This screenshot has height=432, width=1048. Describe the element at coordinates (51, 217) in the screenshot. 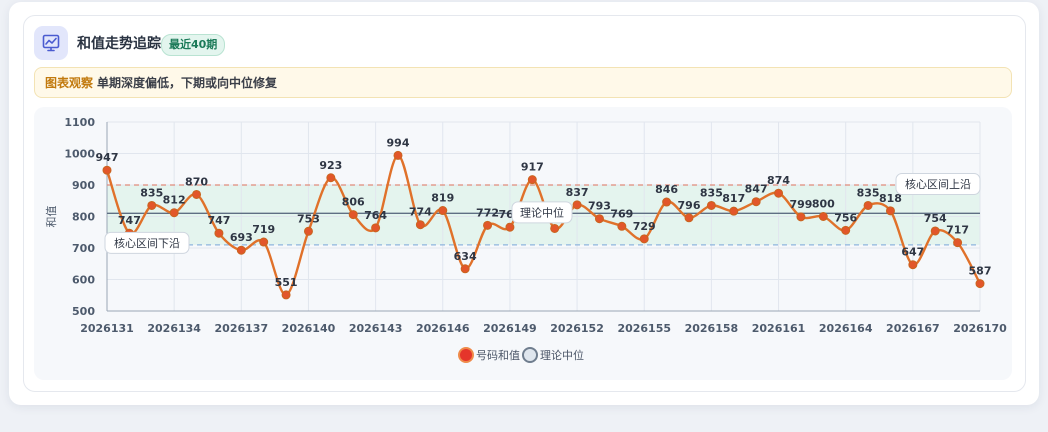

I see `y-axis-label: 和值` at that location.